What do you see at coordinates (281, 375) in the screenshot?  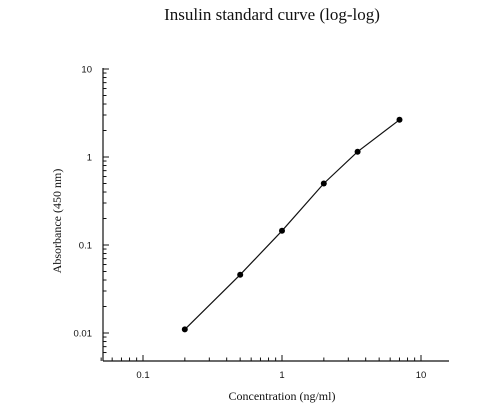 I see `x-tick-label: 1` at bounding box center [281, 375].